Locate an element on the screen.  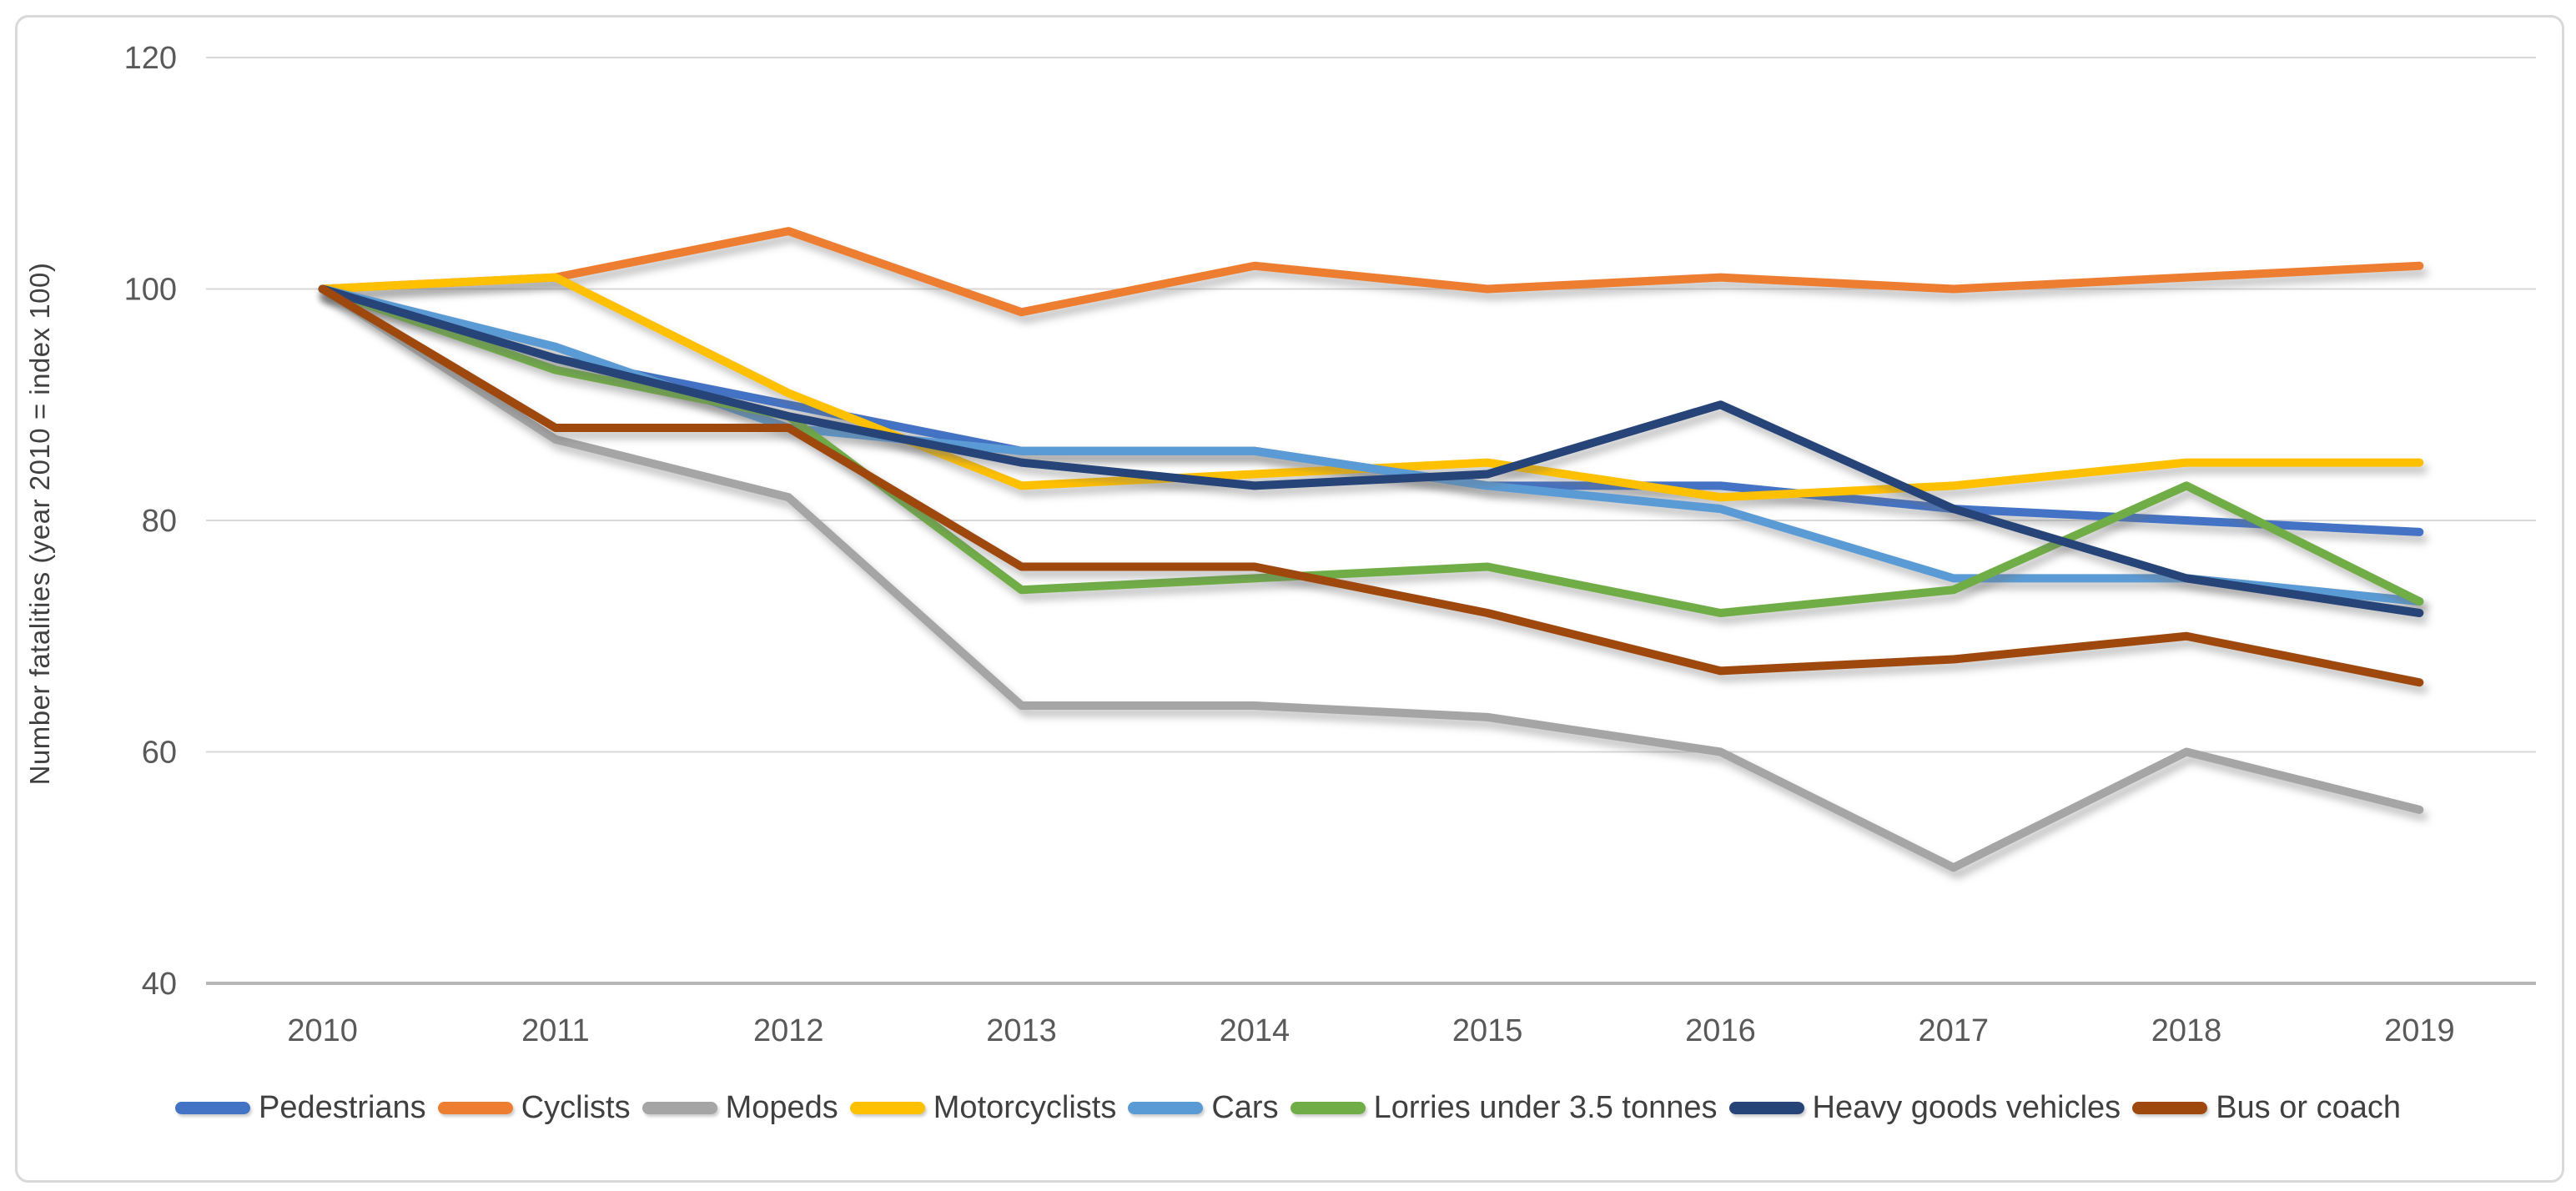
legend-item-heavy-goods-vehicles: Heavy goods vehicles is located at coordinates (1924, 1108).